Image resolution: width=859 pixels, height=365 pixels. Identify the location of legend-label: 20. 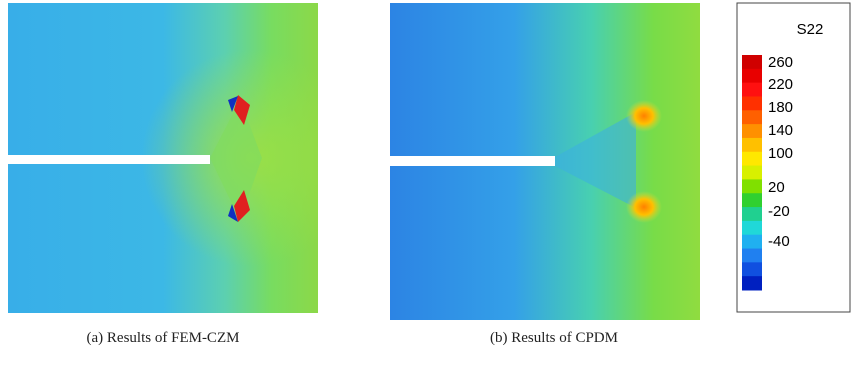
(776, 187).